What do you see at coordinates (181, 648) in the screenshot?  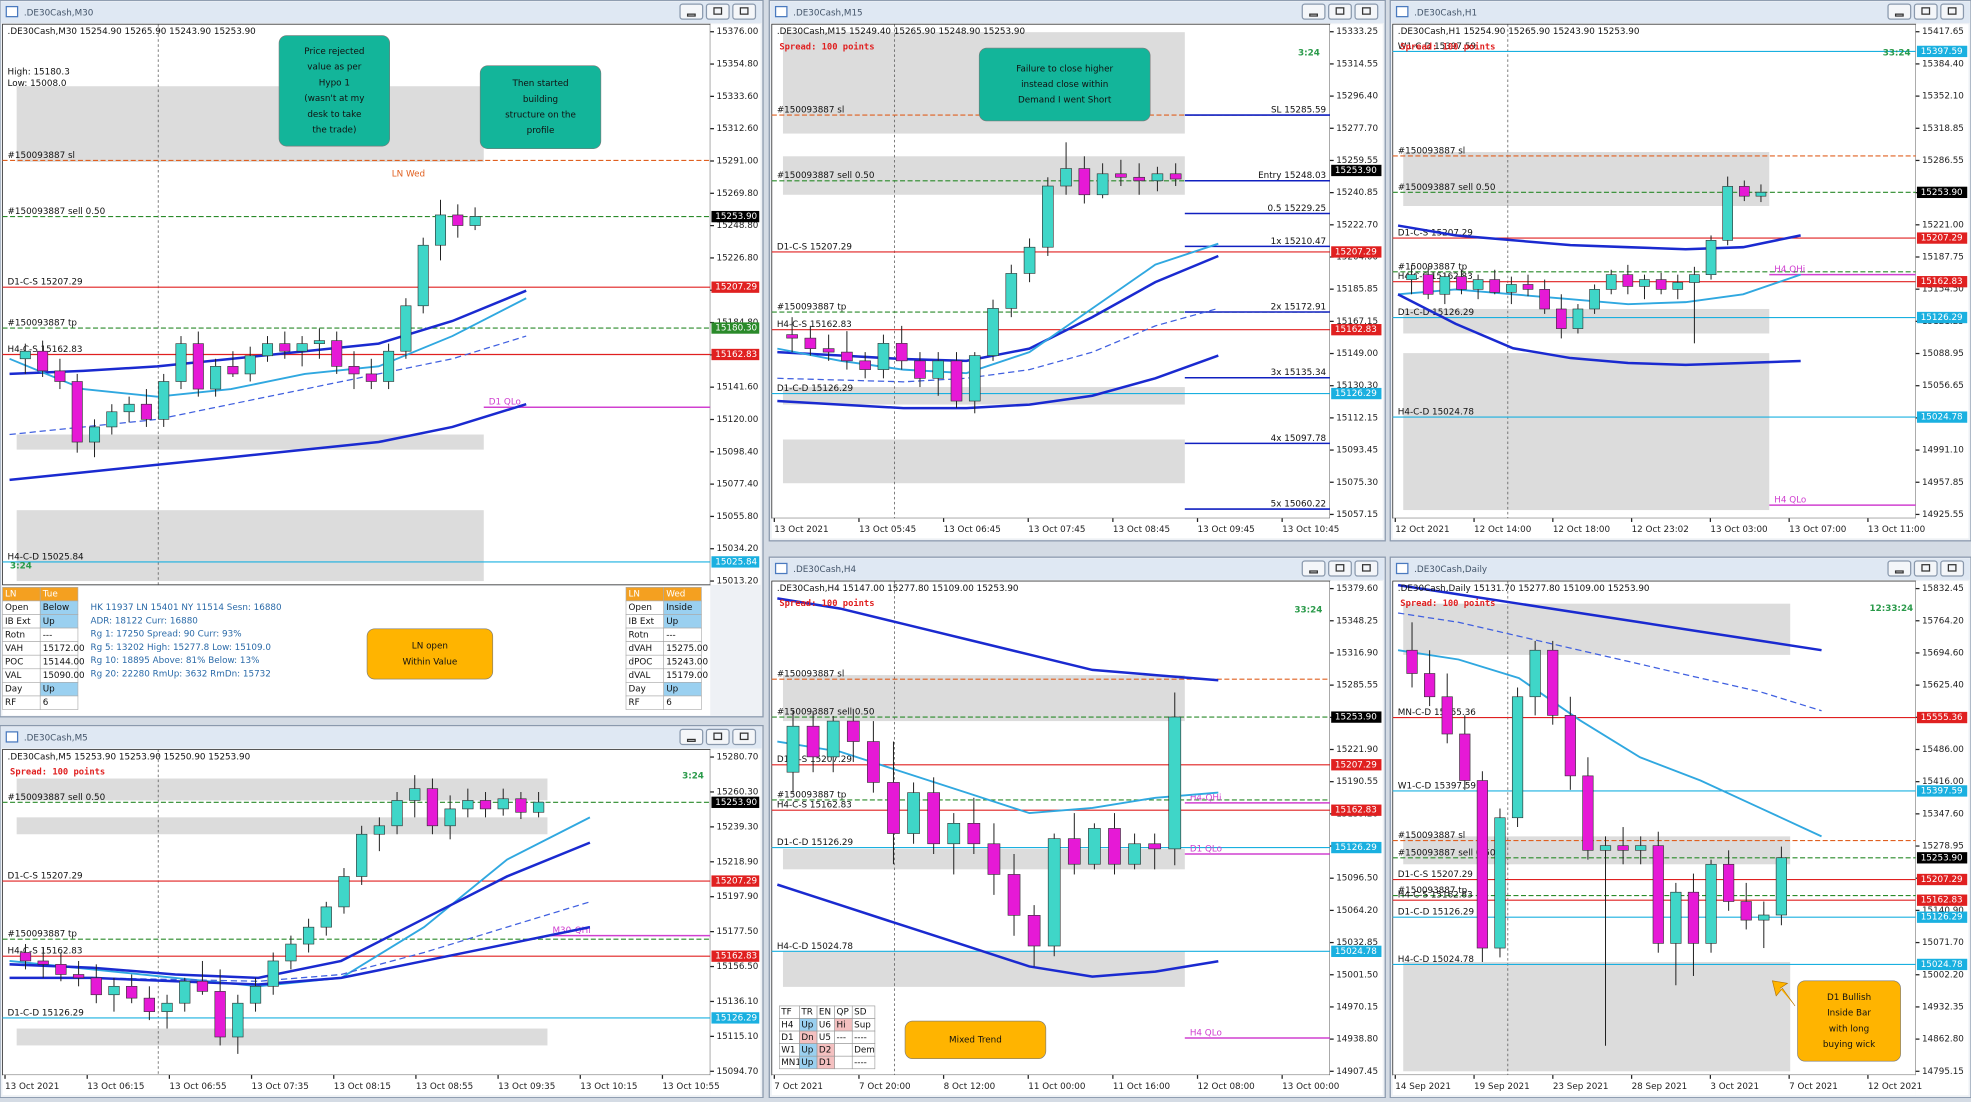 I see `panel-stat: Rg 5: 13202 High: 15277.8 Low: 15109.0` at bounding box center [181, 648].